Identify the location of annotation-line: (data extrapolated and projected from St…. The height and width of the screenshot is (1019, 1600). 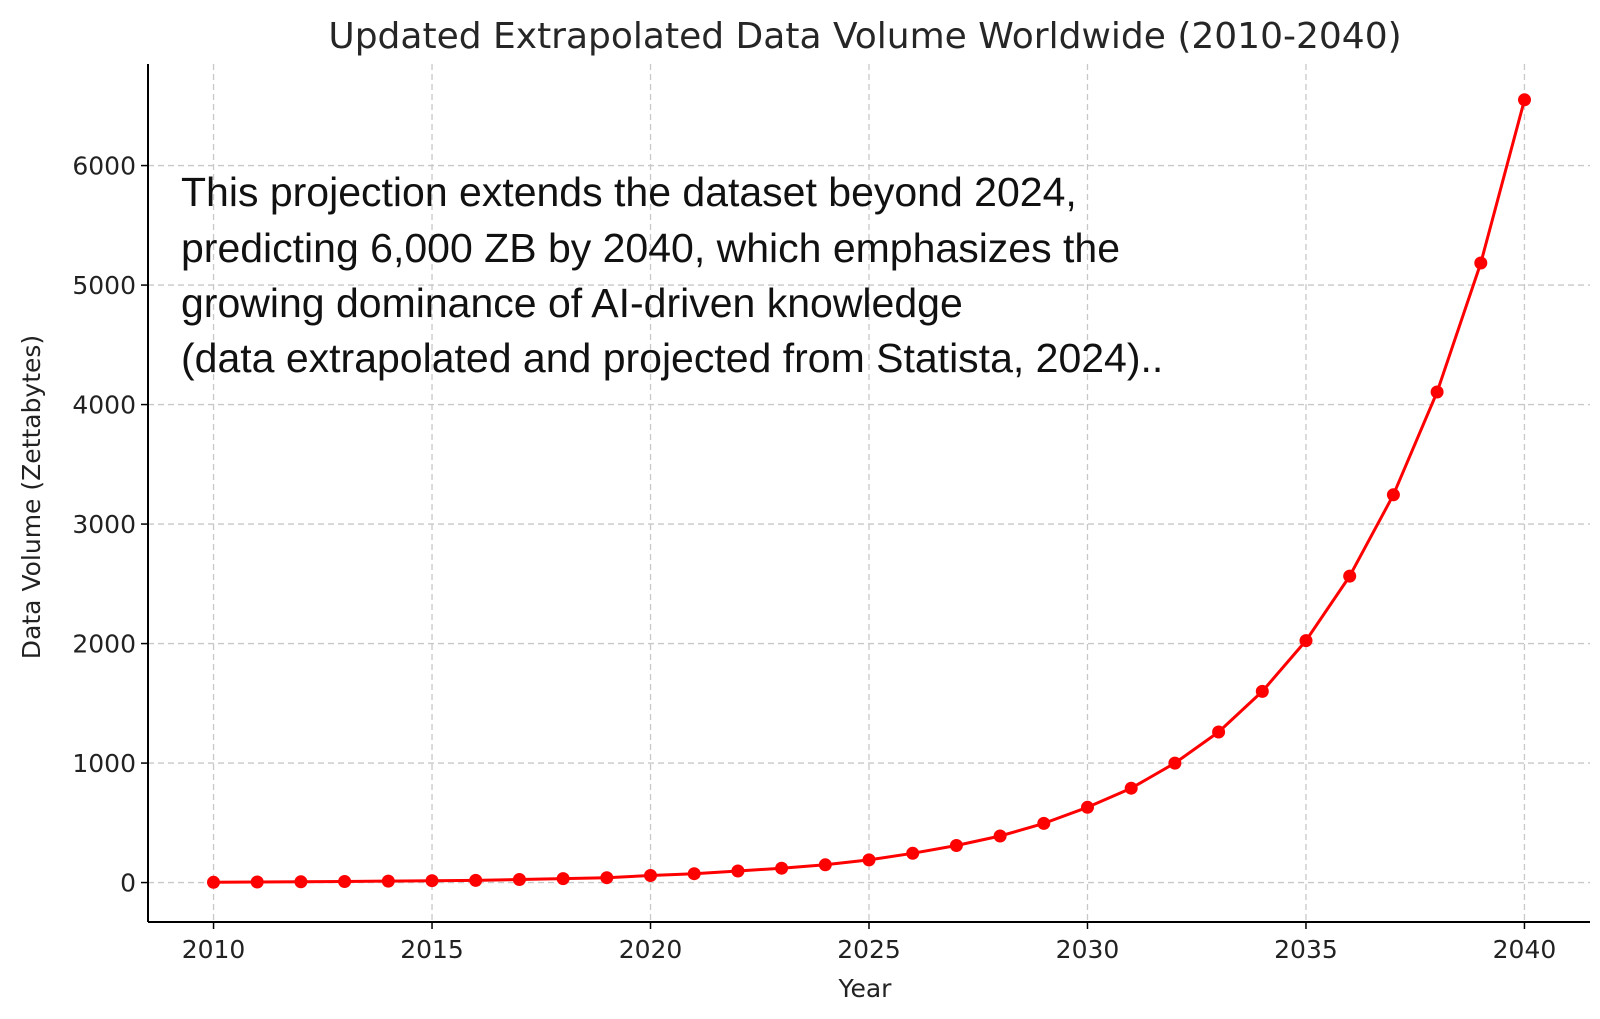
(672, 358).